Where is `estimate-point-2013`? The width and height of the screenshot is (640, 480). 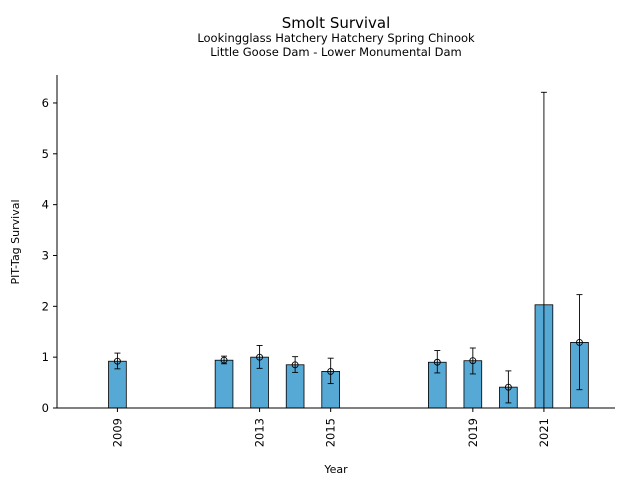 estimate-point-2013 is located at coordinates (260, 357).